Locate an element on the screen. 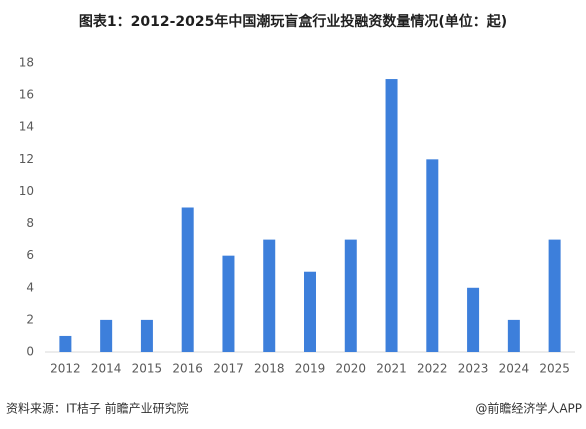  y-tick-label: 6 is located at coordinates (30, 255).